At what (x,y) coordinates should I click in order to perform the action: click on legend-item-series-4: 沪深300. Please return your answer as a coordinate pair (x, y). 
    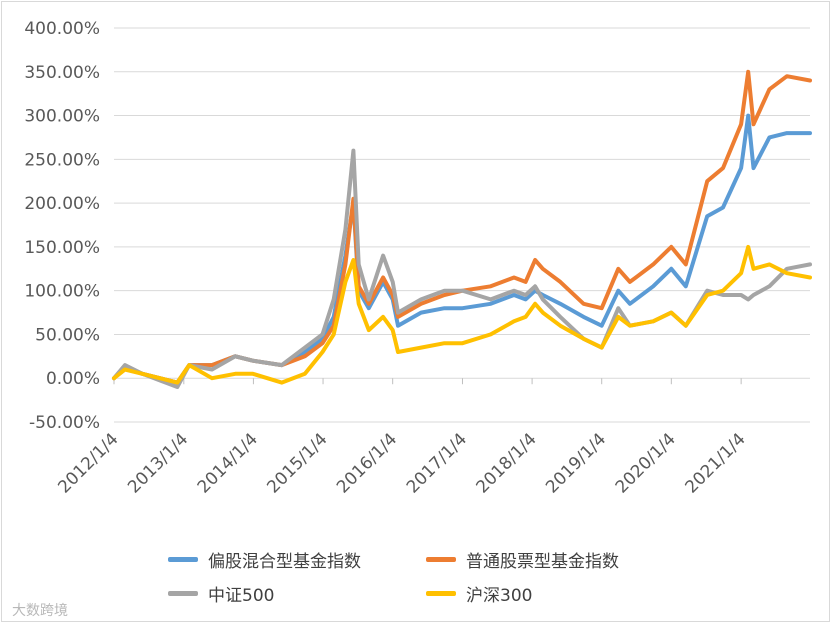
    Looking at the image, I should click on (479, 593).